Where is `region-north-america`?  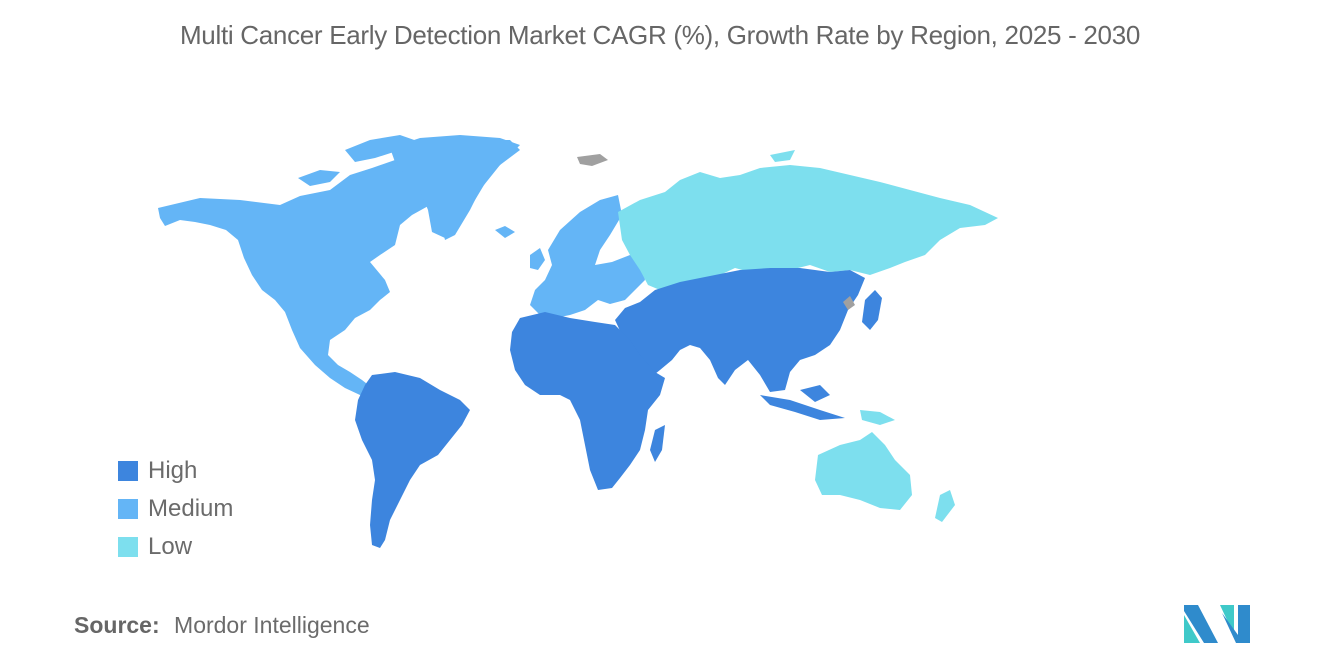 region-north-america is located at coordinates (339, 268).